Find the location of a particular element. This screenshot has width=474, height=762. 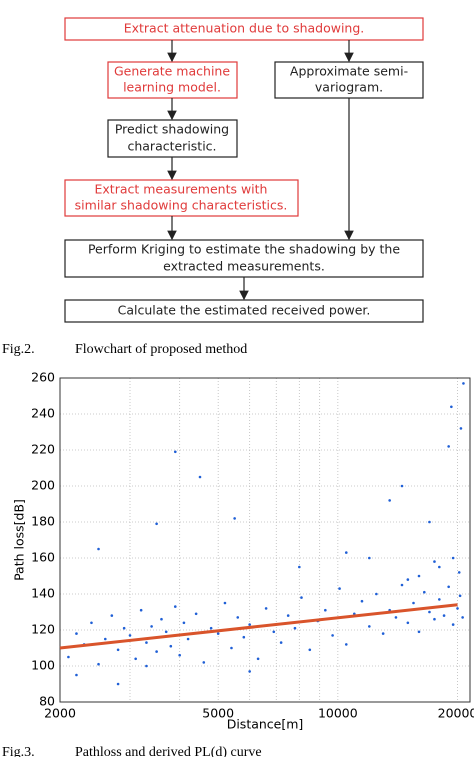

y-tick-label: 200 is located at coordinates (43, 485).